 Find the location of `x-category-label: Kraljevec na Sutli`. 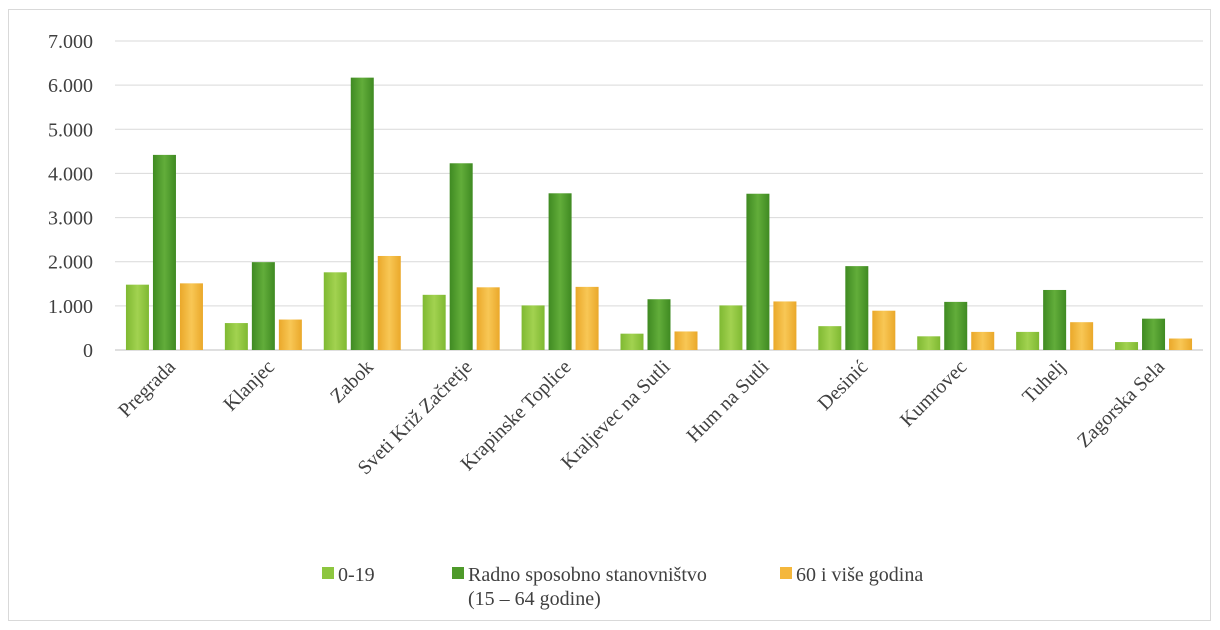

x-category-label: Kraljevec na Sutli is located at coordinates (616, 415).